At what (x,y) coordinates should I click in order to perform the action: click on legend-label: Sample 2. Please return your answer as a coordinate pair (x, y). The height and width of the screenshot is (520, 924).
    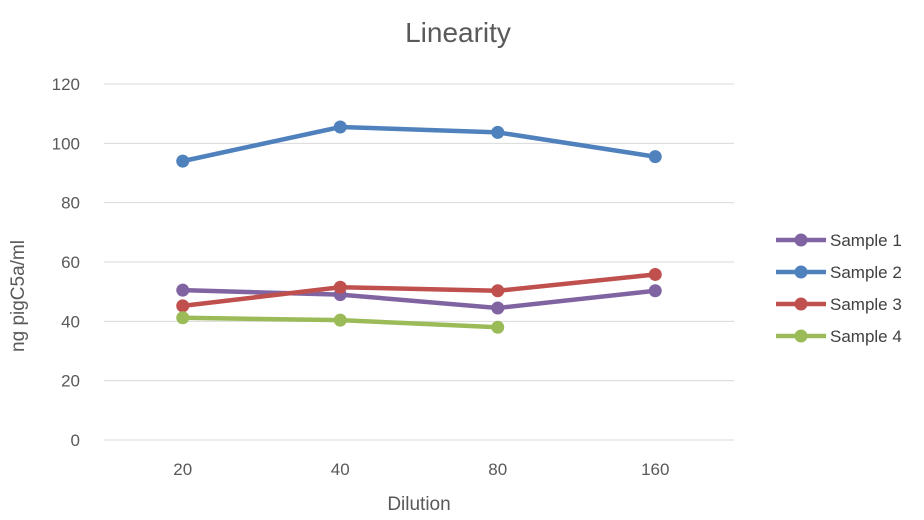
    Looking at the image, I should click on (866, 272).